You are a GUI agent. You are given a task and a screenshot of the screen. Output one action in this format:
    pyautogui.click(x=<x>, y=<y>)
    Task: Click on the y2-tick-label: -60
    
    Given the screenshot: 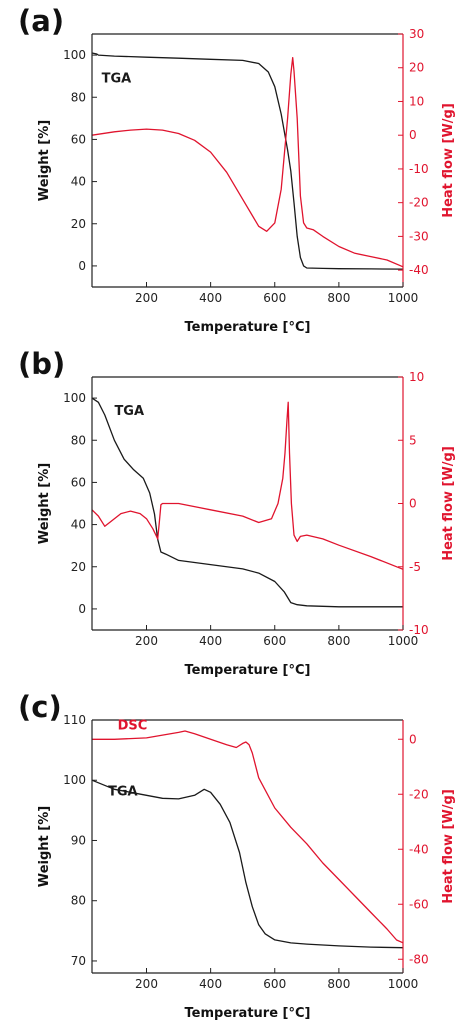 What is the action you would take?
    pyautogui.click(x=419, y=904)
    